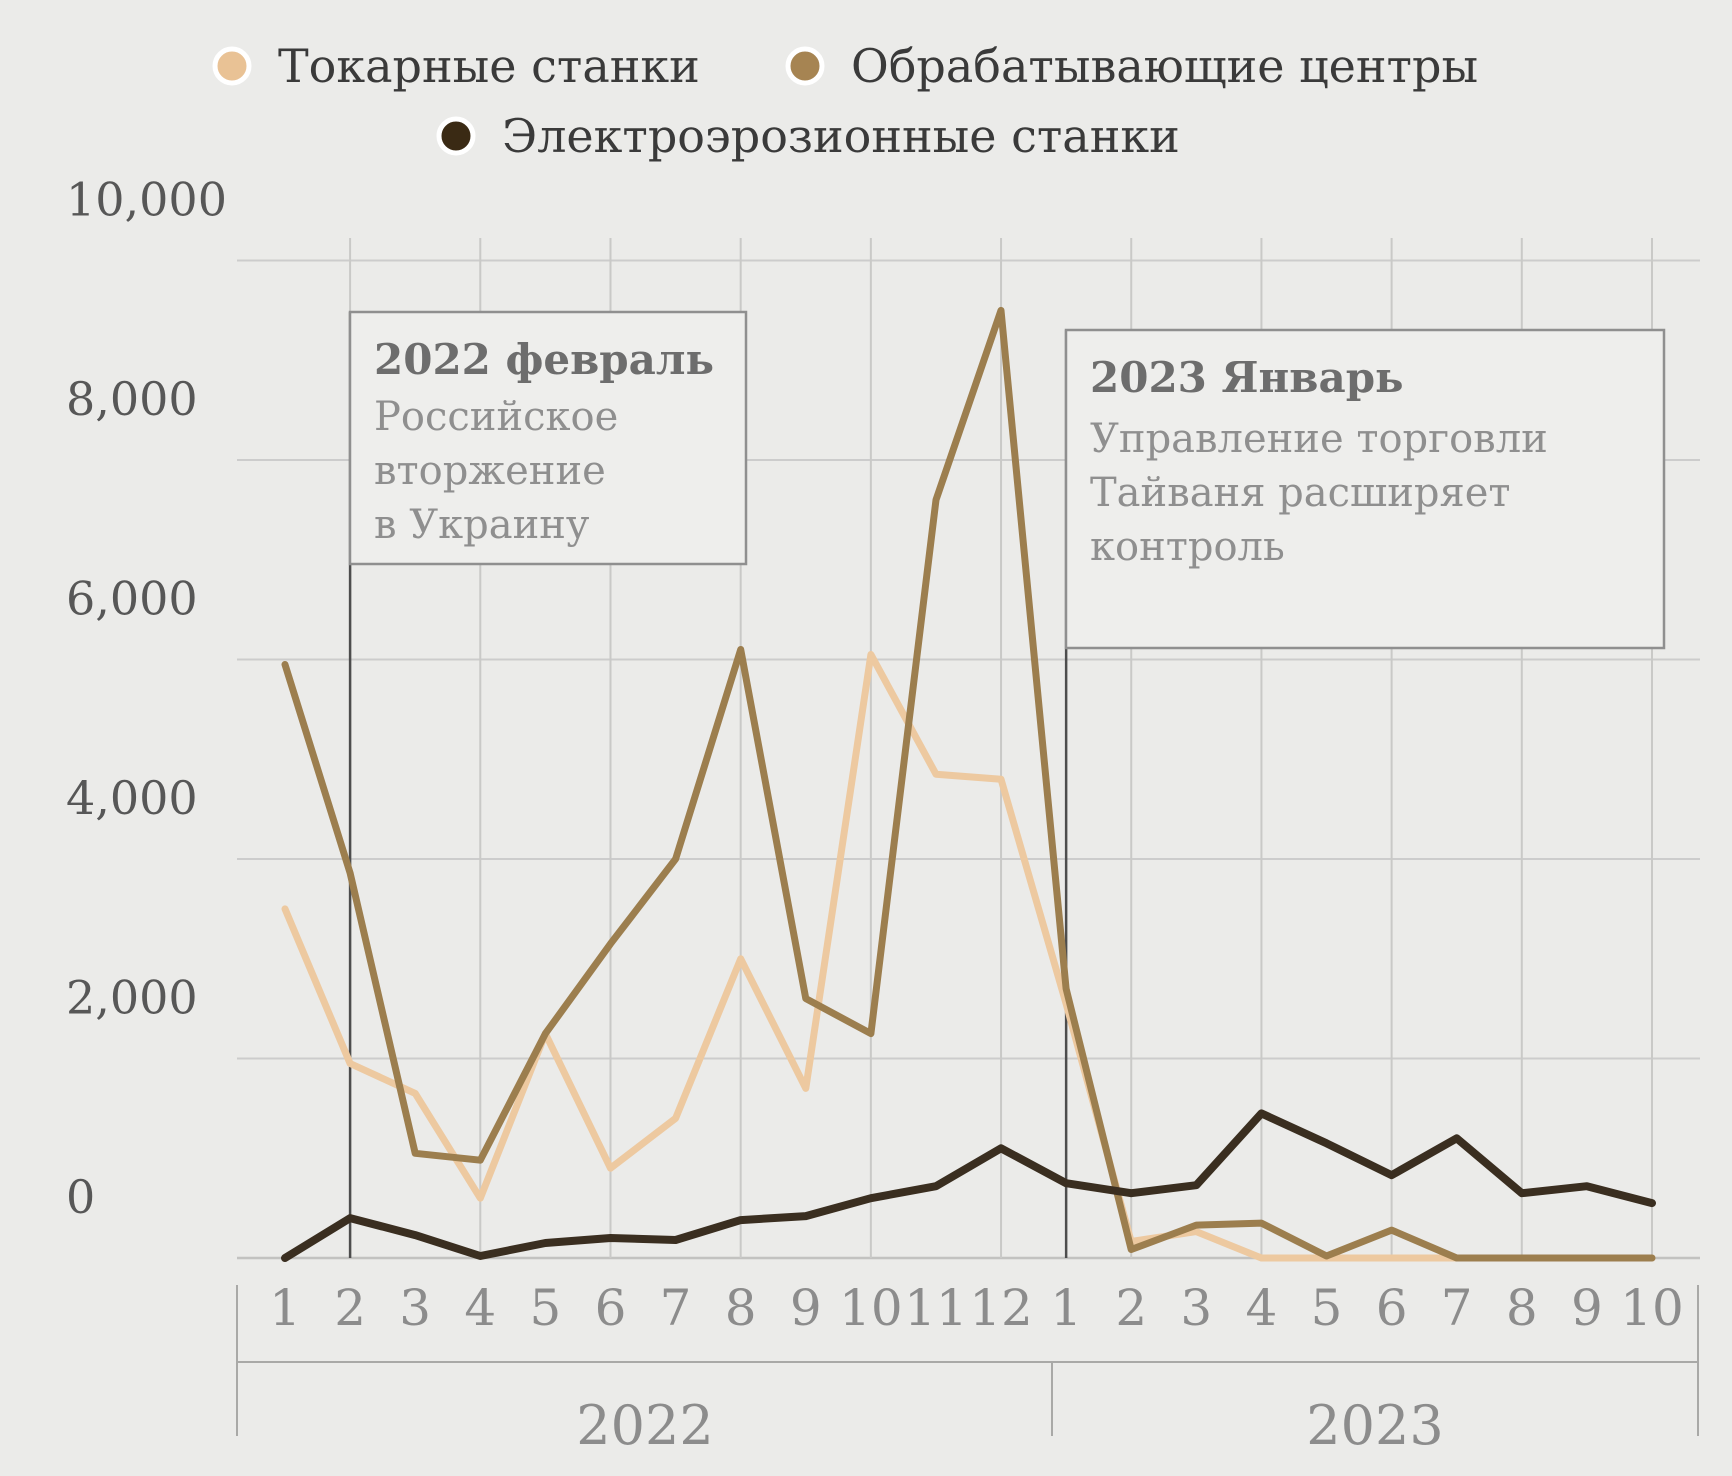 This screenshot has height=1476, width=1732. I want to click on y-tick-label: 10,000, so click(146, 200).